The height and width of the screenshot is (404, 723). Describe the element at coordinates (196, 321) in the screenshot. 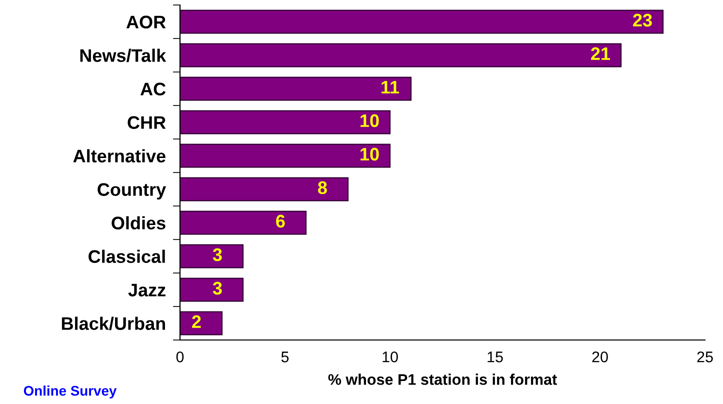

I see `data-label: 2` at that location.